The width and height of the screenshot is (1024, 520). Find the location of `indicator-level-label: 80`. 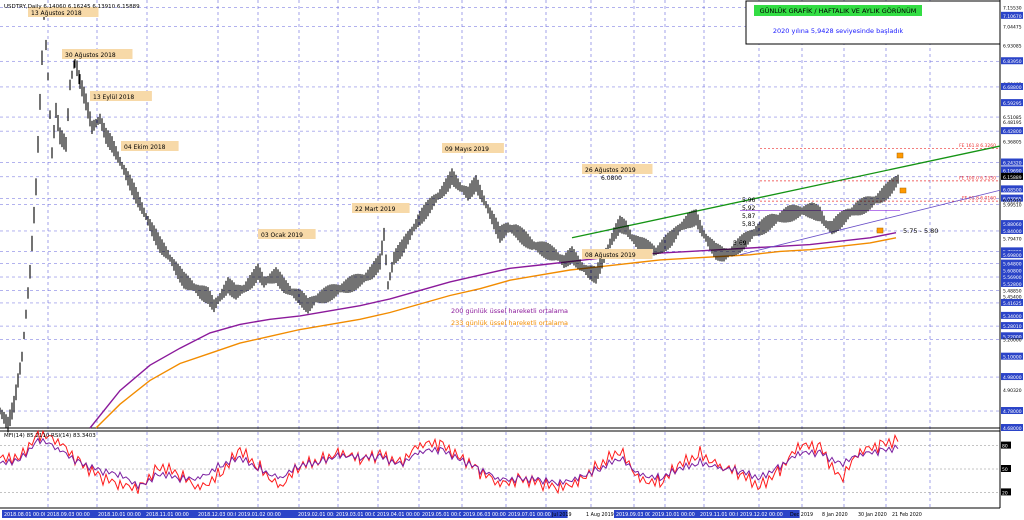

indicator-level-label: 80 is located at coordinates (1005, 447).